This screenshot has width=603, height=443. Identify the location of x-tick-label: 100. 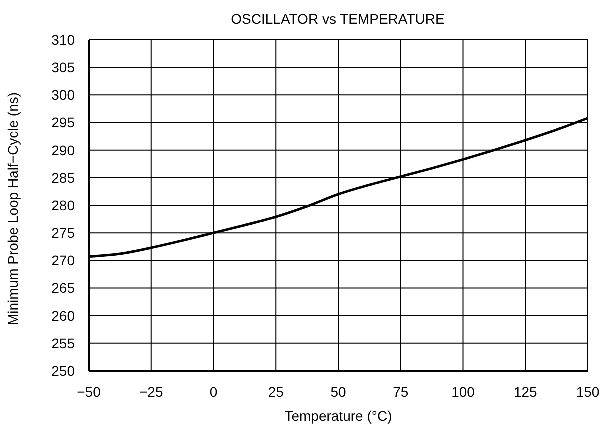
(464, 392).